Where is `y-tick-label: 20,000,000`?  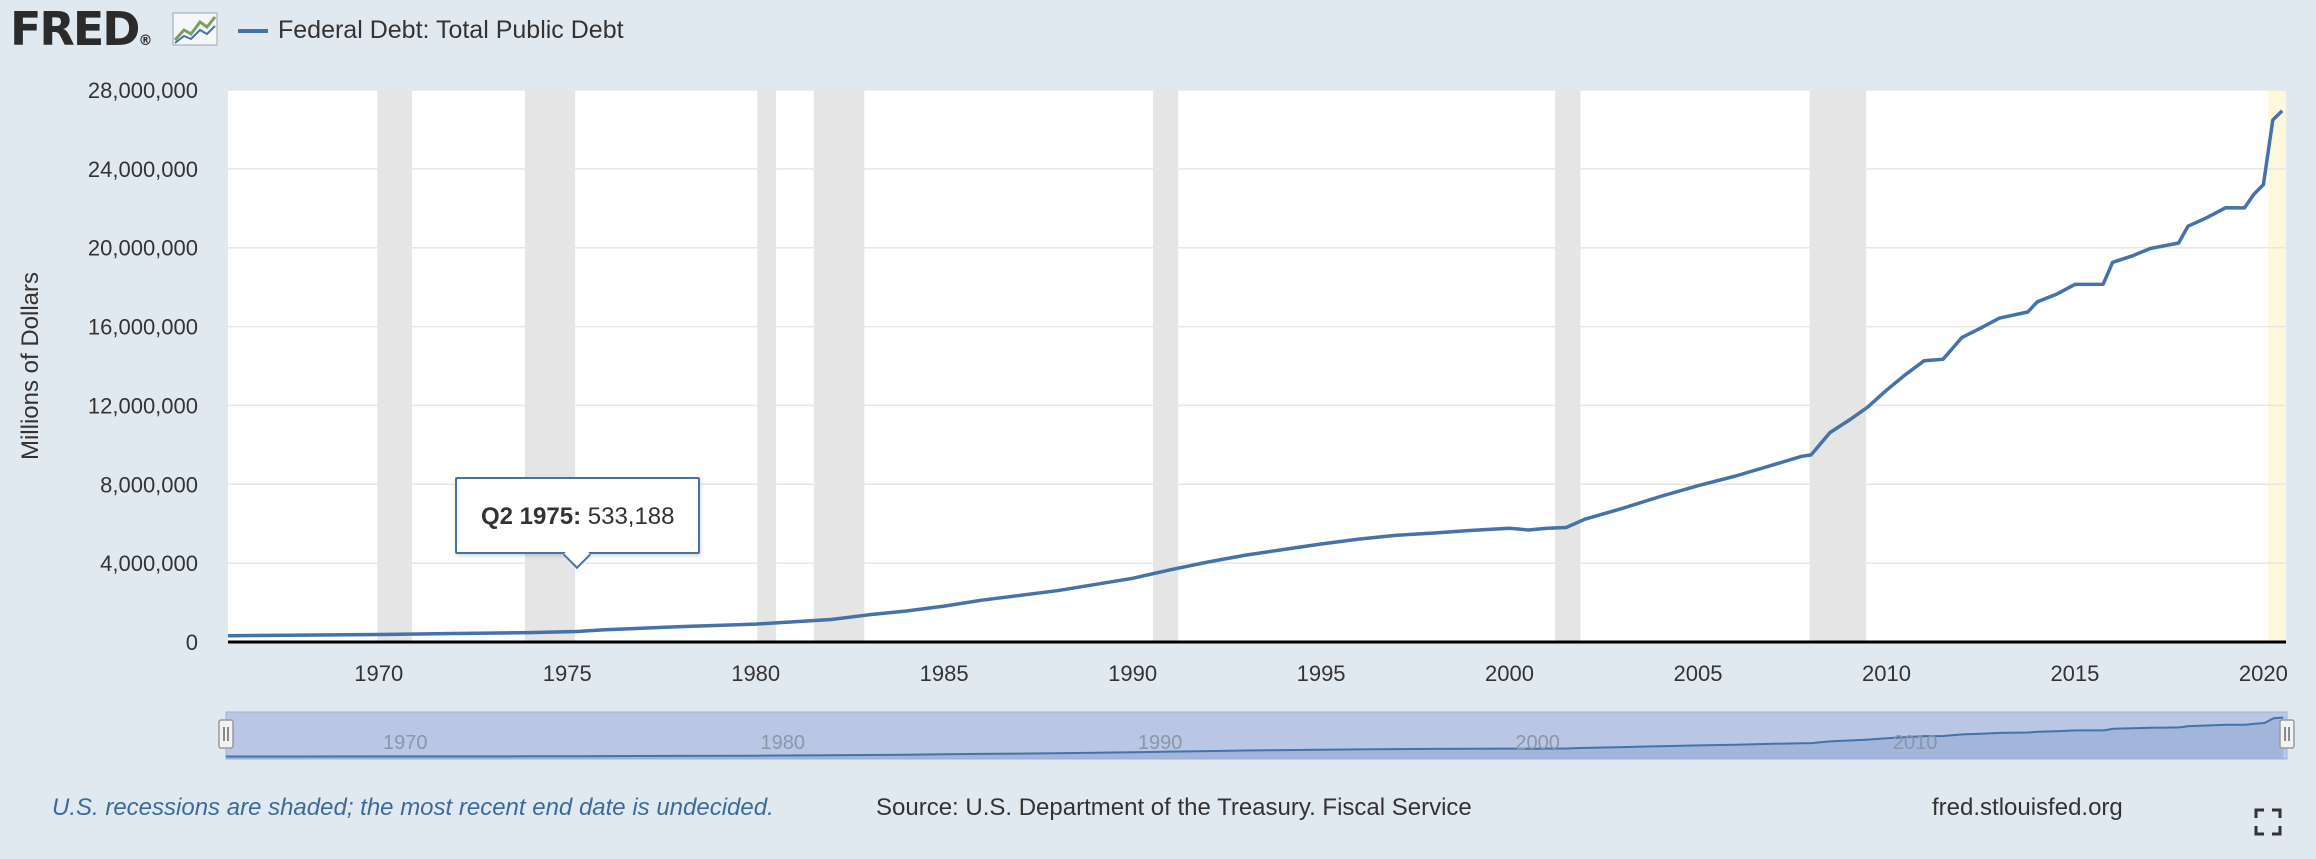
y-tick-label: 20,000,000 is located at coordinates (143, 248).